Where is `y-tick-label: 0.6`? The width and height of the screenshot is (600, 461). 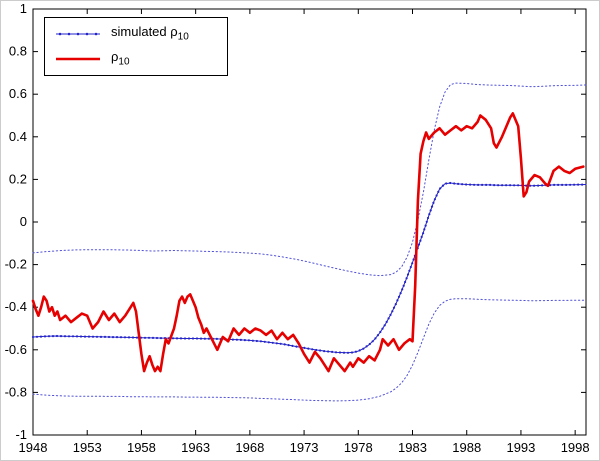
y-tick-label: 0.6 is located at coordinates (18, 93).